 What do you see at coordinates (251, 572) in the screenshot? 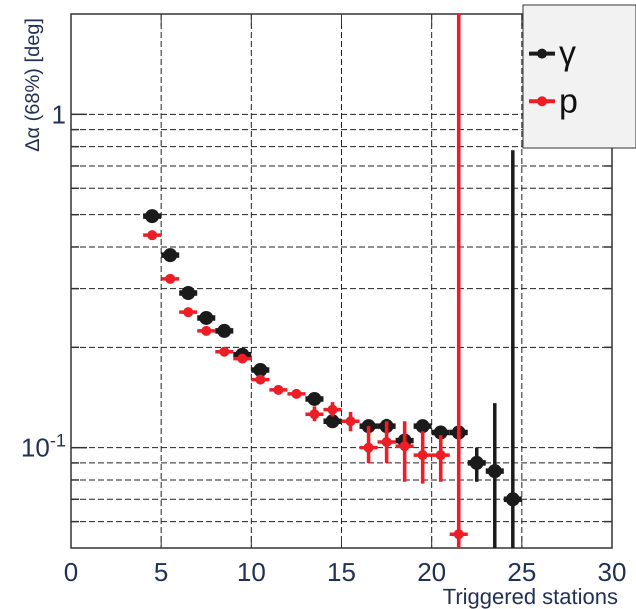
I see `x-tick-label: 10` at bounding box center [251, 572].